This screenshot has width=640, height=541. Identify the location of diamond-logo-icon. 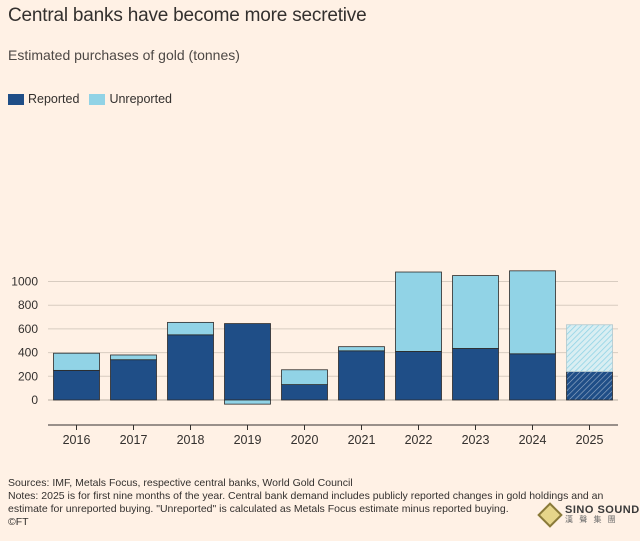
(550, 515).